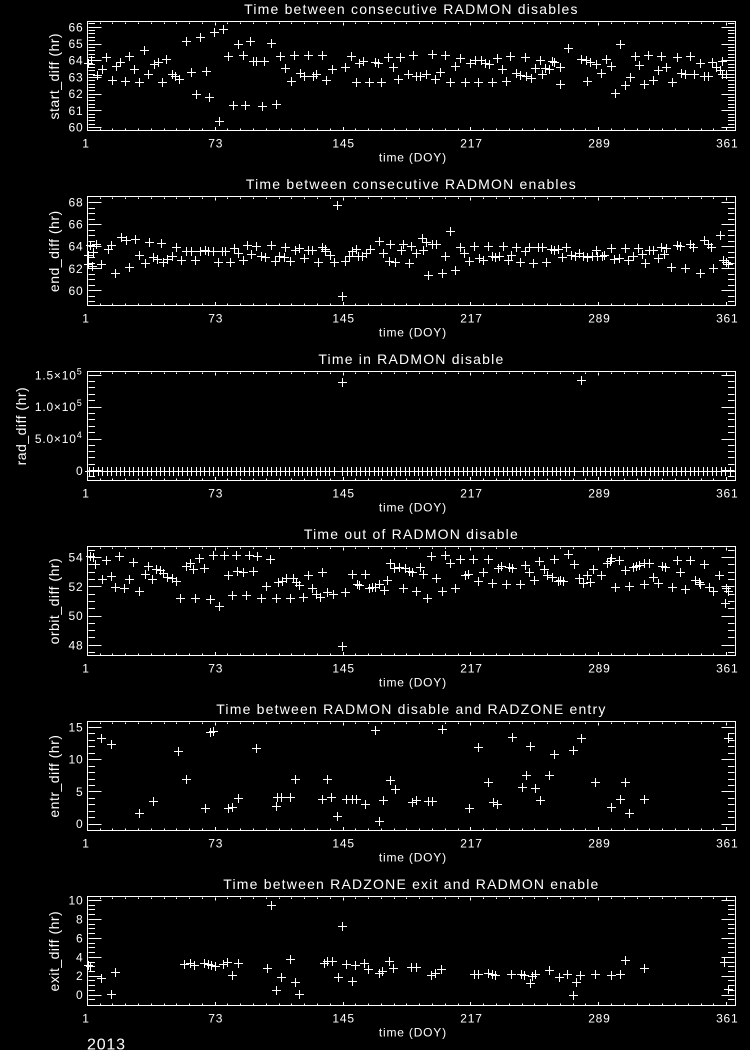 This screenshot has height=1050, width=750. I want to click on svg-text: orbit_diff (hr), so click(54, 601).